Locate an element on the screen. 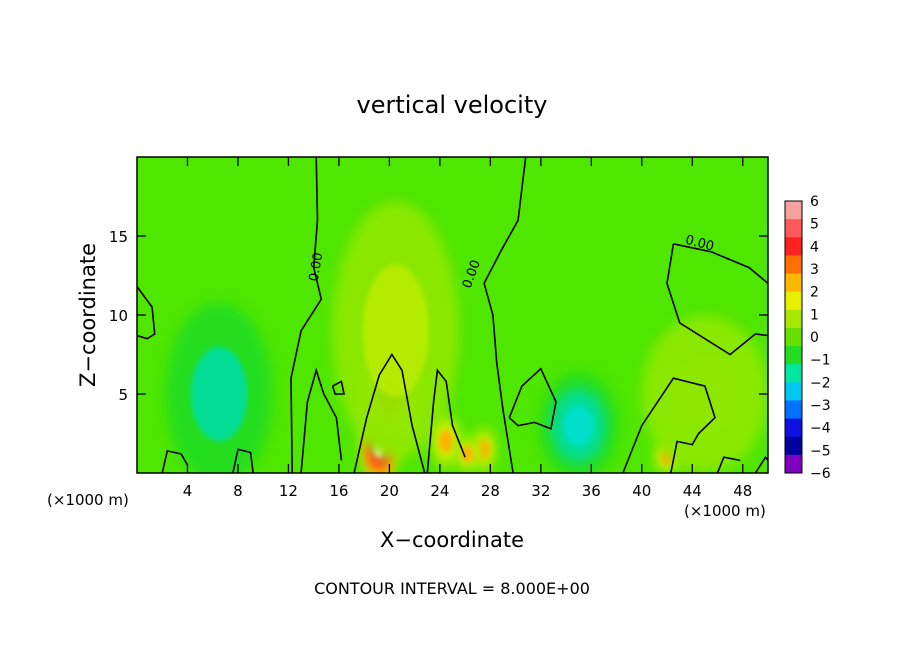 Image resolution: width=904 pixels, height=654 pixels. chart-title: vertical velocity is located at coordinates (452, 105).